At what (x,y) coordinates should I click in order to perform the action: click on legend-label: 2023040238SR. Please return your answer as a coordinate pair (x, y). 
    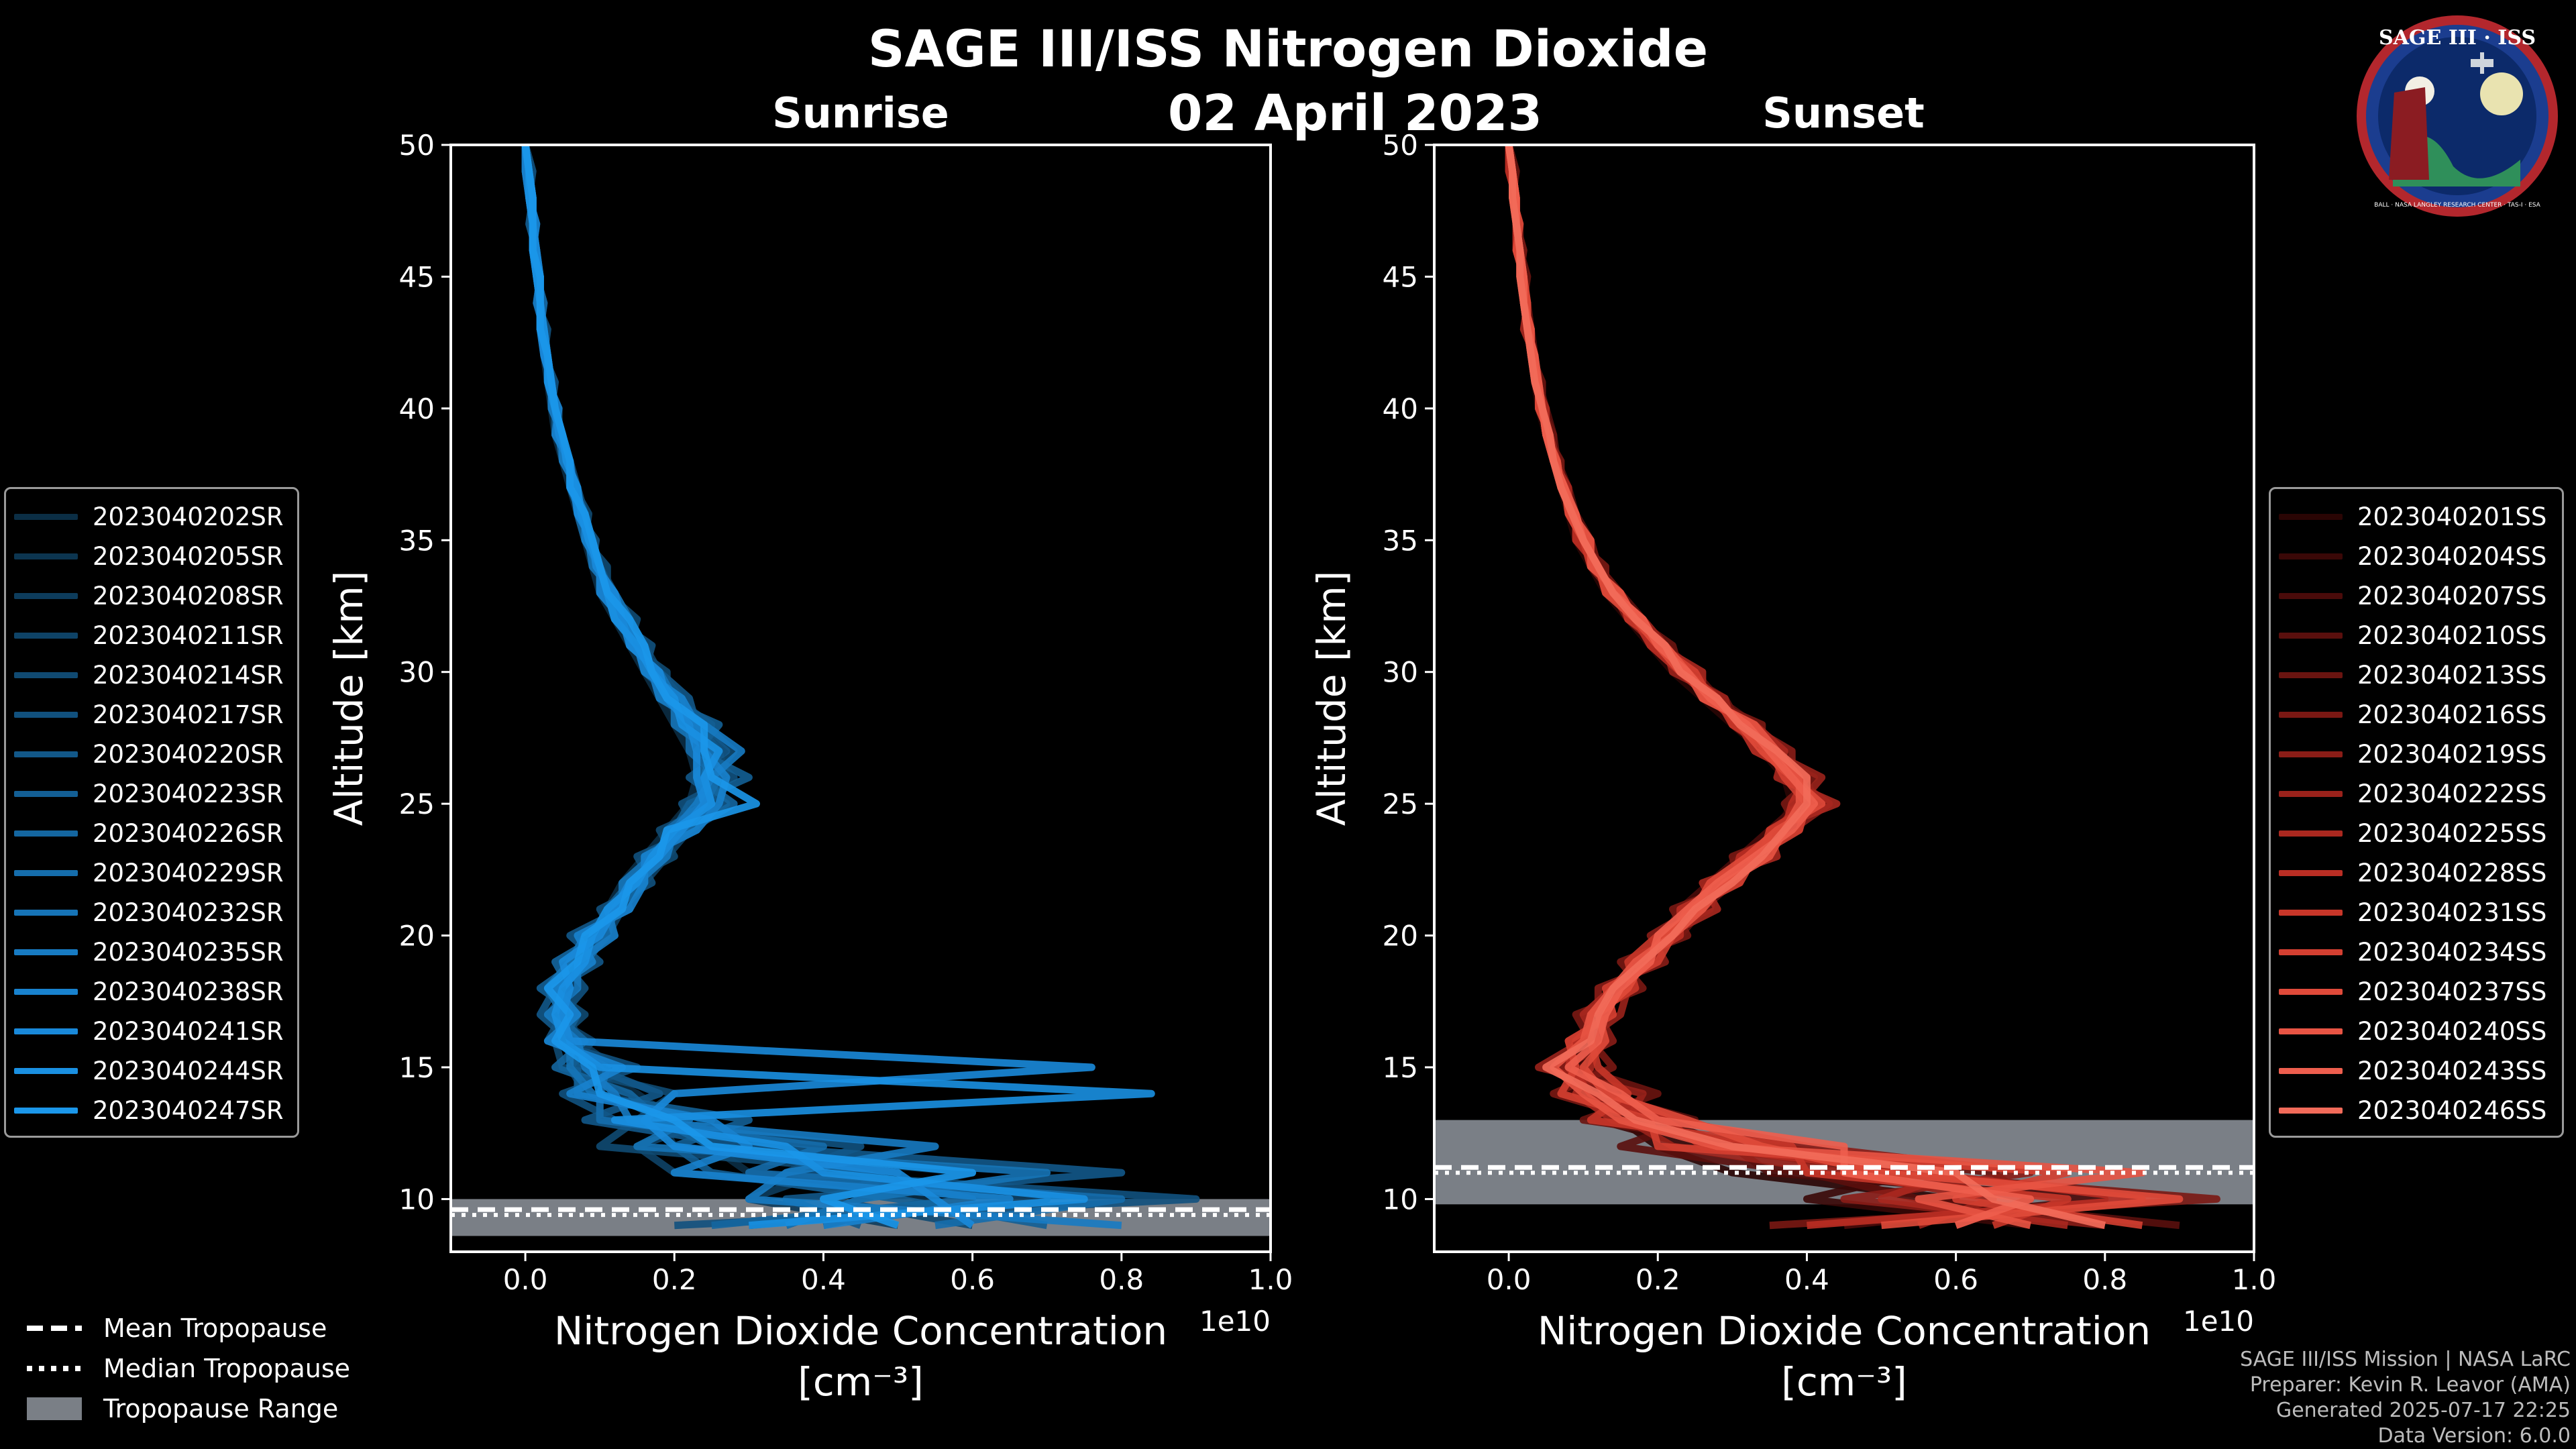
    Looking at the image, I should click on (188, 991).